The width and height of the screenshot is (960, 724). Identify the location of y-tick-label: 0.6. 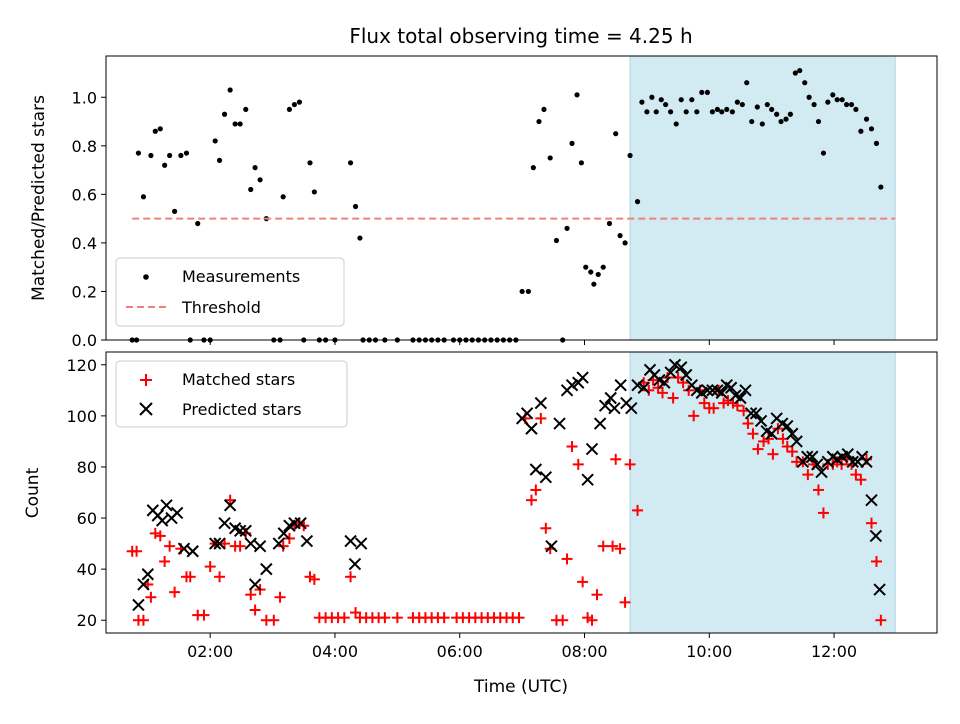
(84, 194).